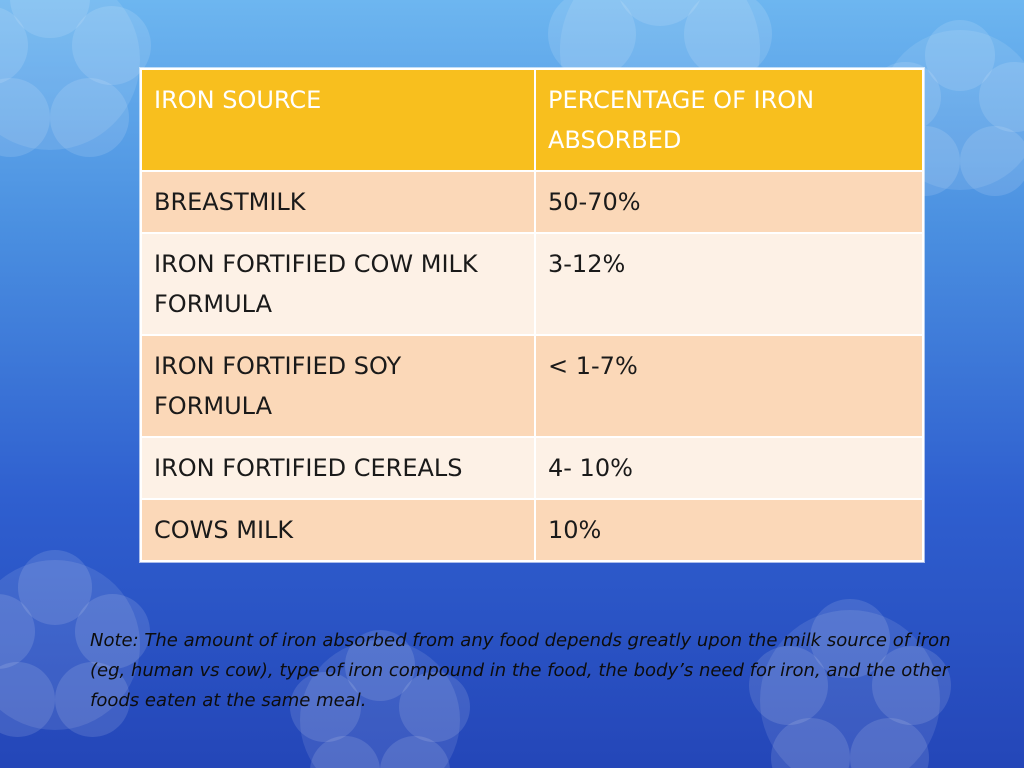 This screenshot has width=1024, height=768. I want to click on table-row: IRON FORTIFIED CEREALS 4- 10%, so click(532, 468).